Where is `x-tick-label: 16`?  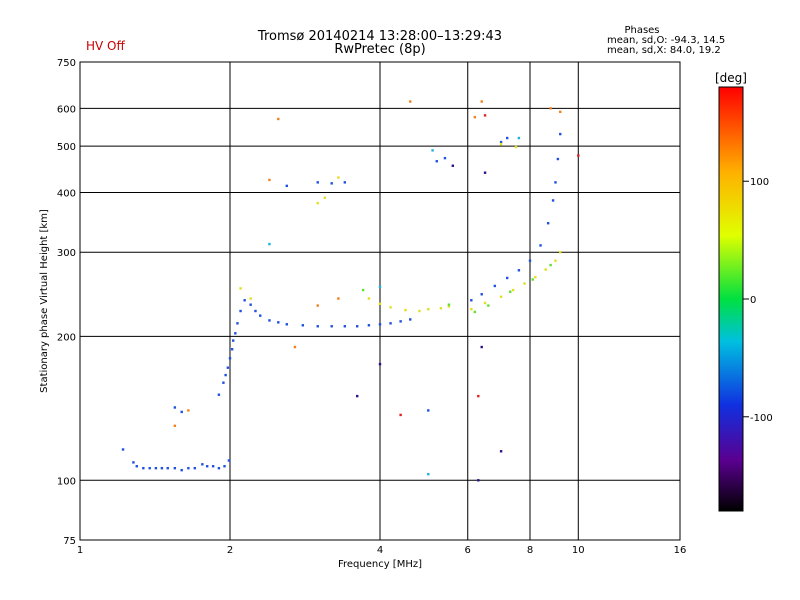
x-tick-label: 16 is located at coordinates (680, 550).